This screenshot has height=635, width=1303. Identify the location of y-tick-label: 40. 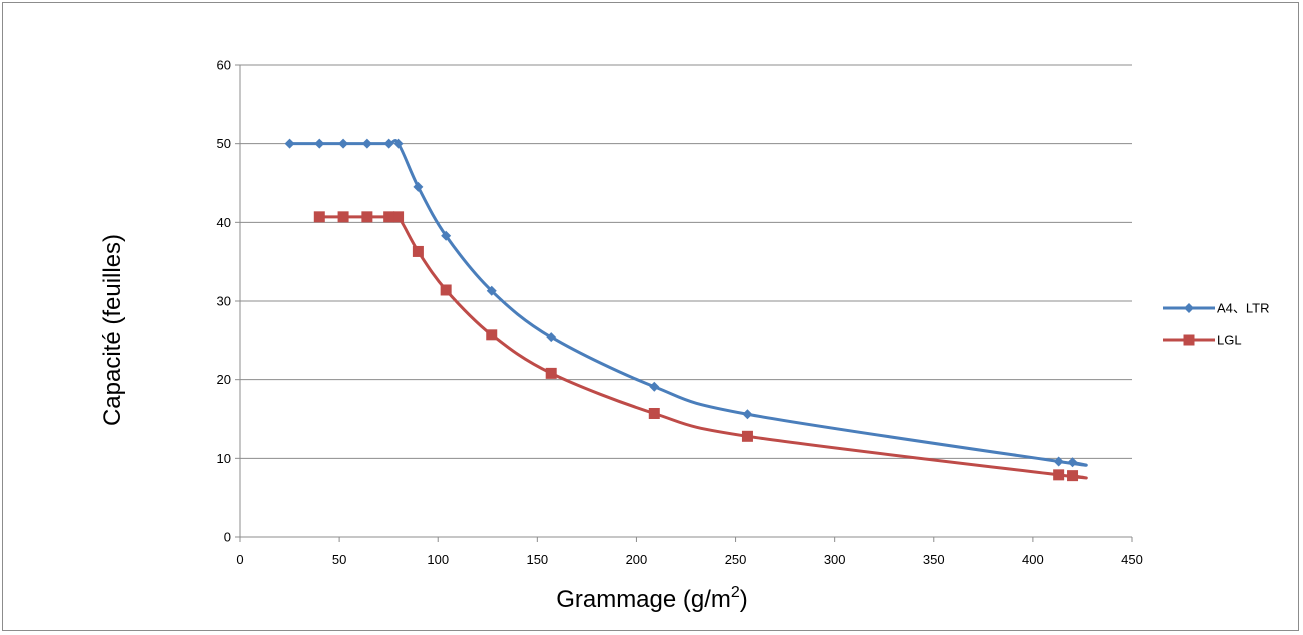
(224, 222).